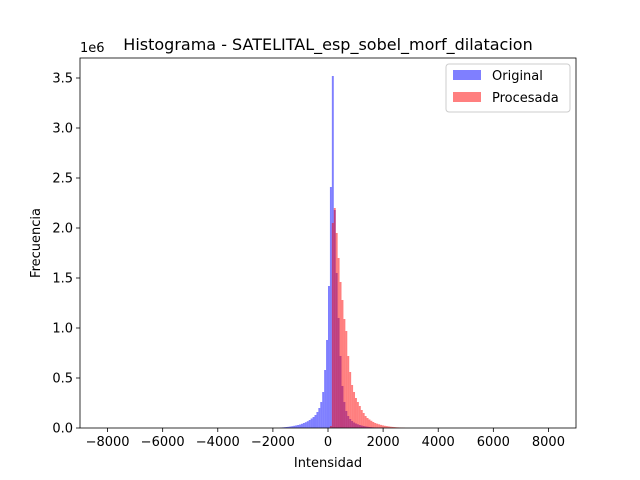 The width and height of the screenshot is (640, 480). I want to click on x-tick-label: −8000, so click(108, 442).